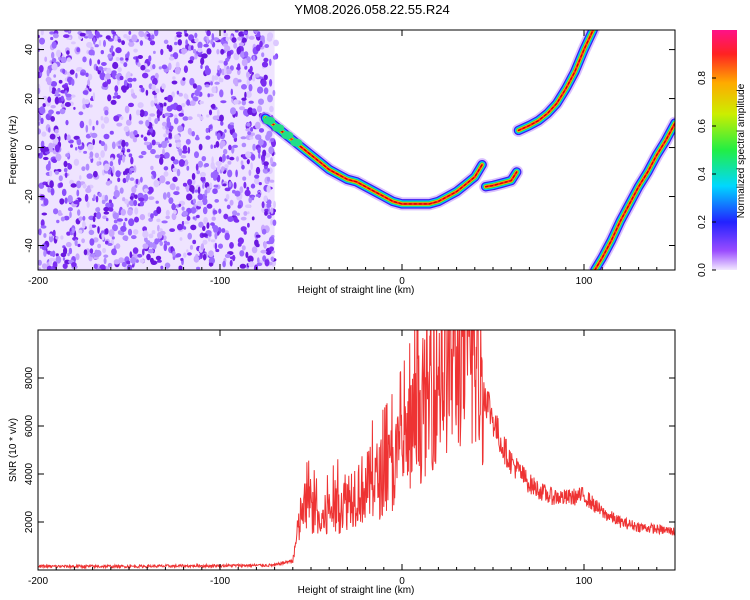 This screenshot has width=750, height=600. Describe the element at coordinates (702, 174) in the screenshot. I see `colorbar-tick-label: 0.4` at that location.